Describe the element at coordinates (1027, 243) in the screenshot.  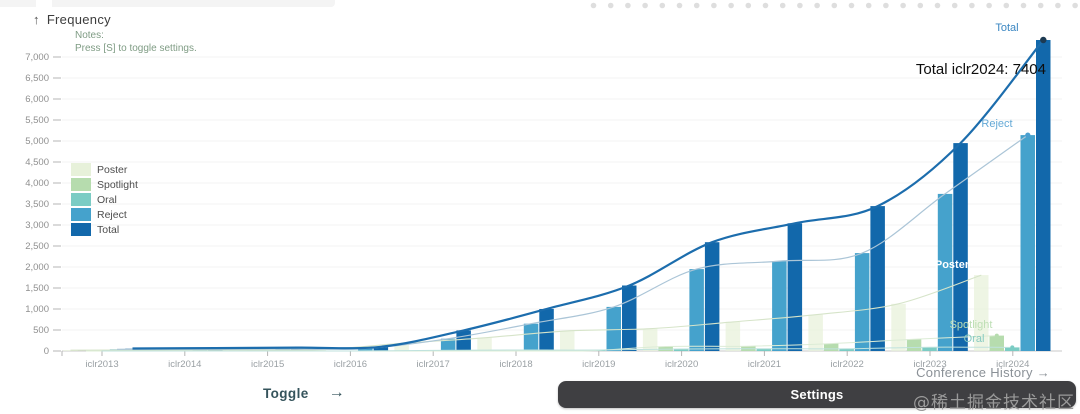
I see `bar-reject-iclr2024` at that location.